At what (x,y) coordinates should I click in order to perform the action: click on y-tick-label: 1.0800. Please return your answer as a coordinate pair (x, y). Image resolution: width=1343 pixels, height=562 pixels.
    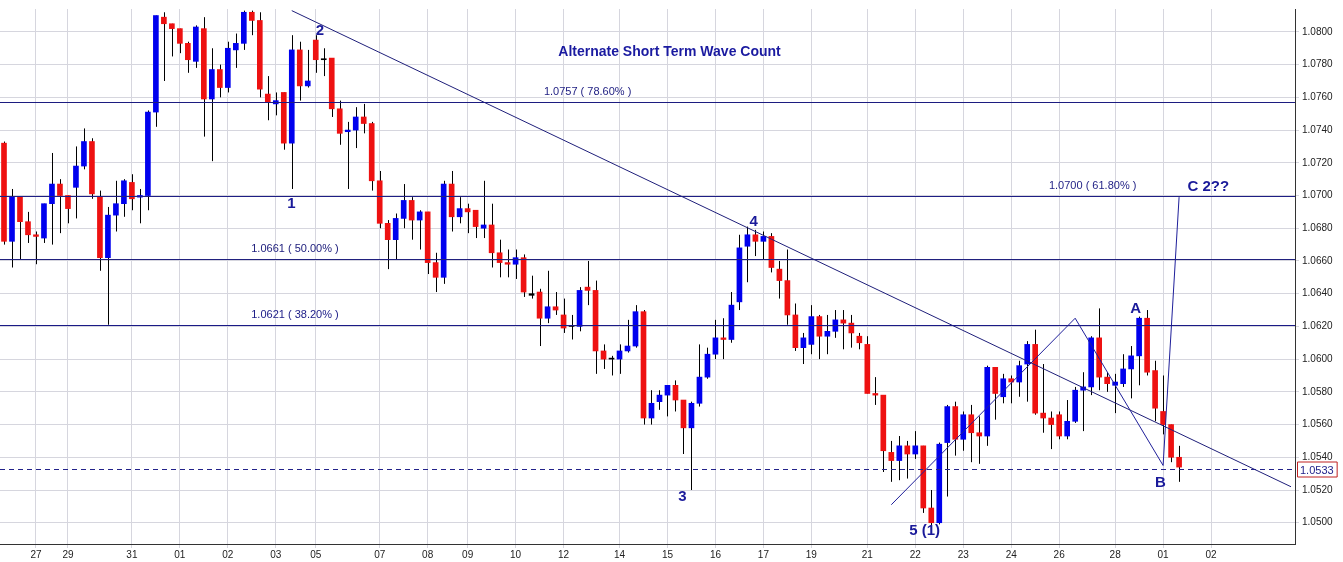
    Looking at the image, I should click on (1318, 31).